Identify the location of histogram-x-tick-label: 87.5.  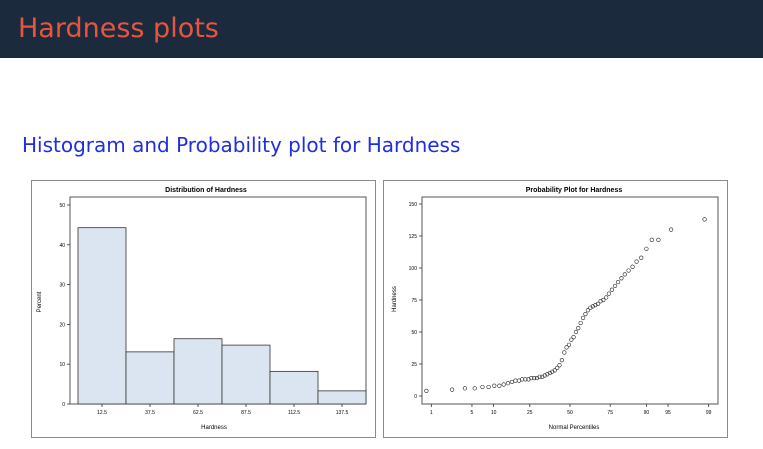
(246, 413).